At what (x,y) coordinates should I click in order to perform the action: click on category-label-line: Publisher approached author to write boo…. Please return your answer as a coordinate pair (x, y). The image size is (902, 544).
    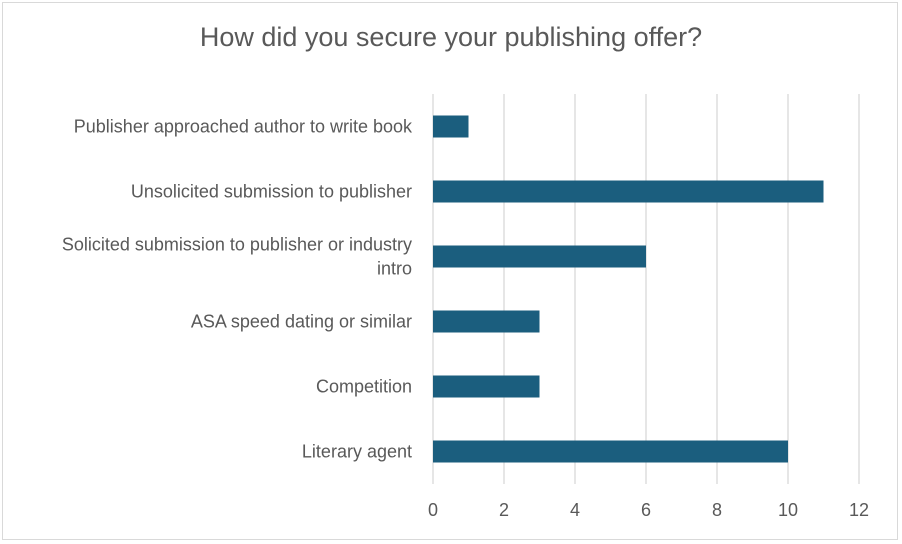
    Looking at the image, I should click on (243, 127).